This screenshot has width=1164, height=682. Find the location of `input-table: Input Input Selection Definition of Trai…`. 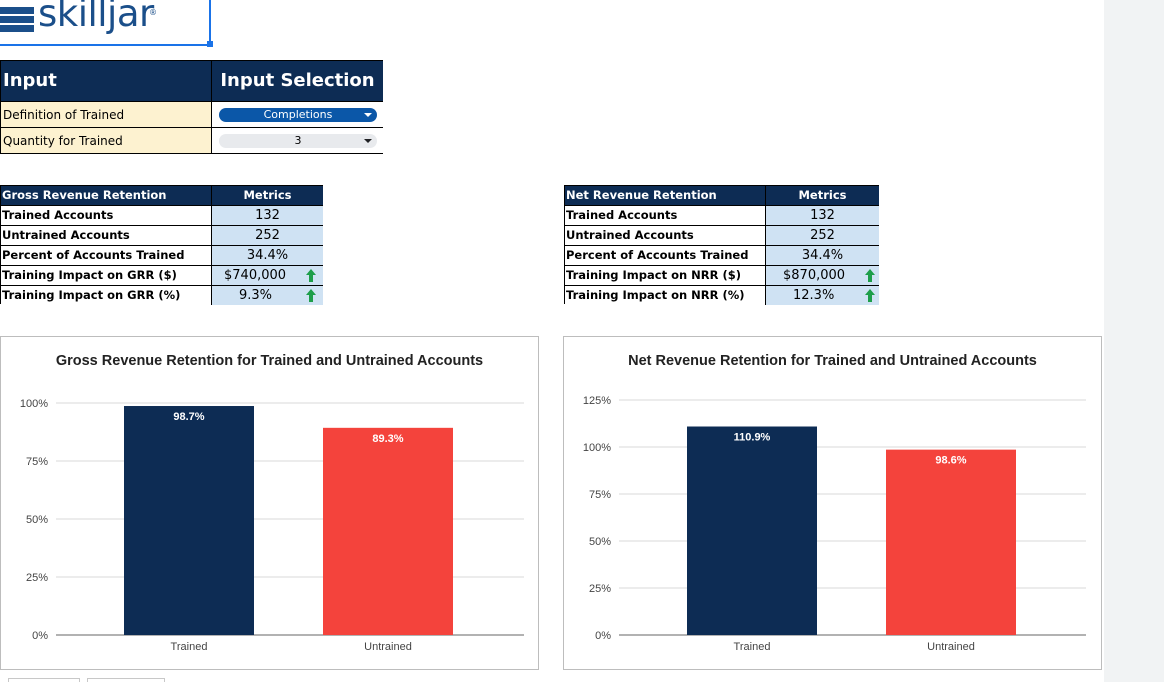

input-table: Input Input Selection Definition of Trai… is located at coordinates (191, 107).